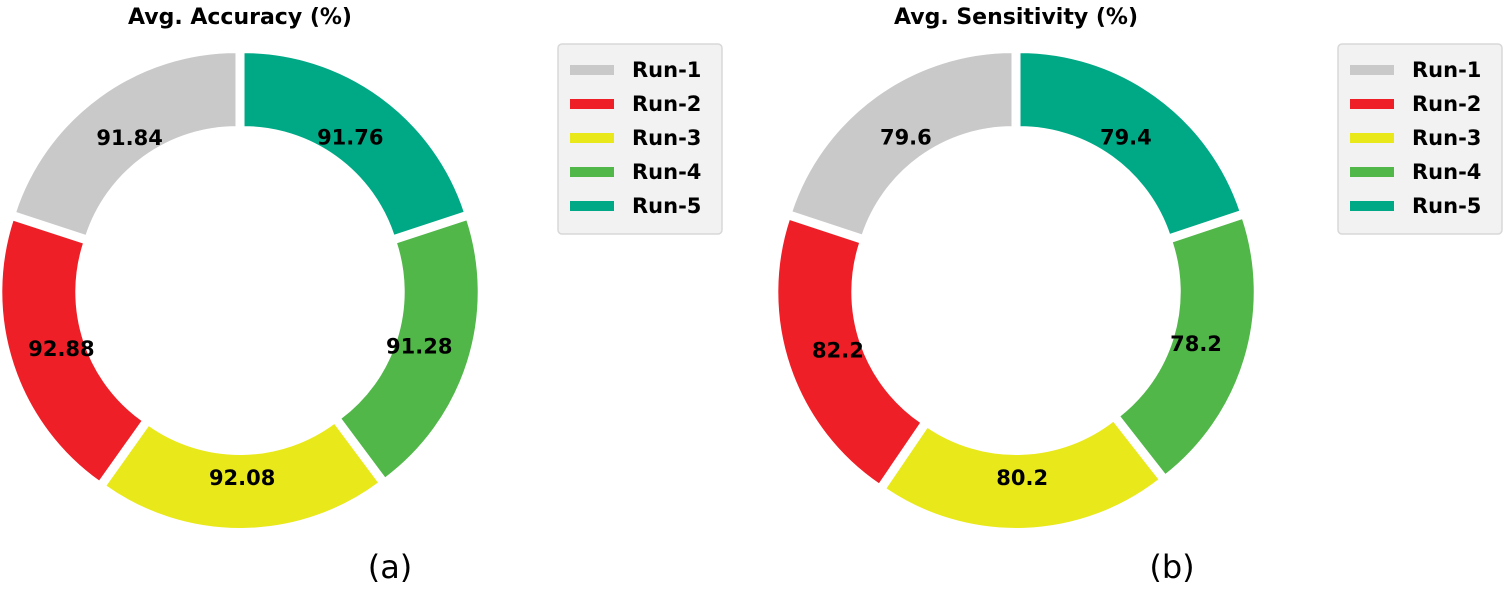  What do you see at coordinates (1016, 17) in the screenshot?
I see `sensitivity-chart-title: Avg. Sensitivity (%)` at bounding box center [1016, 17].